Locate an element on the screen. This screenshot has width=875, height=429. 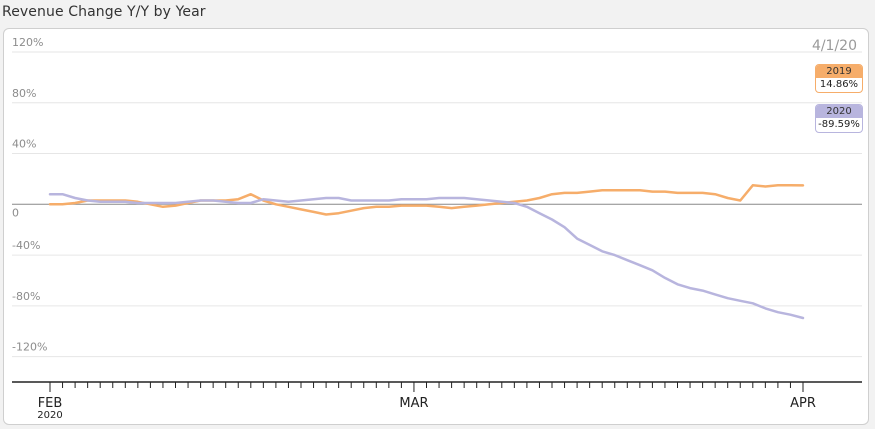
y-tick-label: 80% is located at coordinates (24, 93).